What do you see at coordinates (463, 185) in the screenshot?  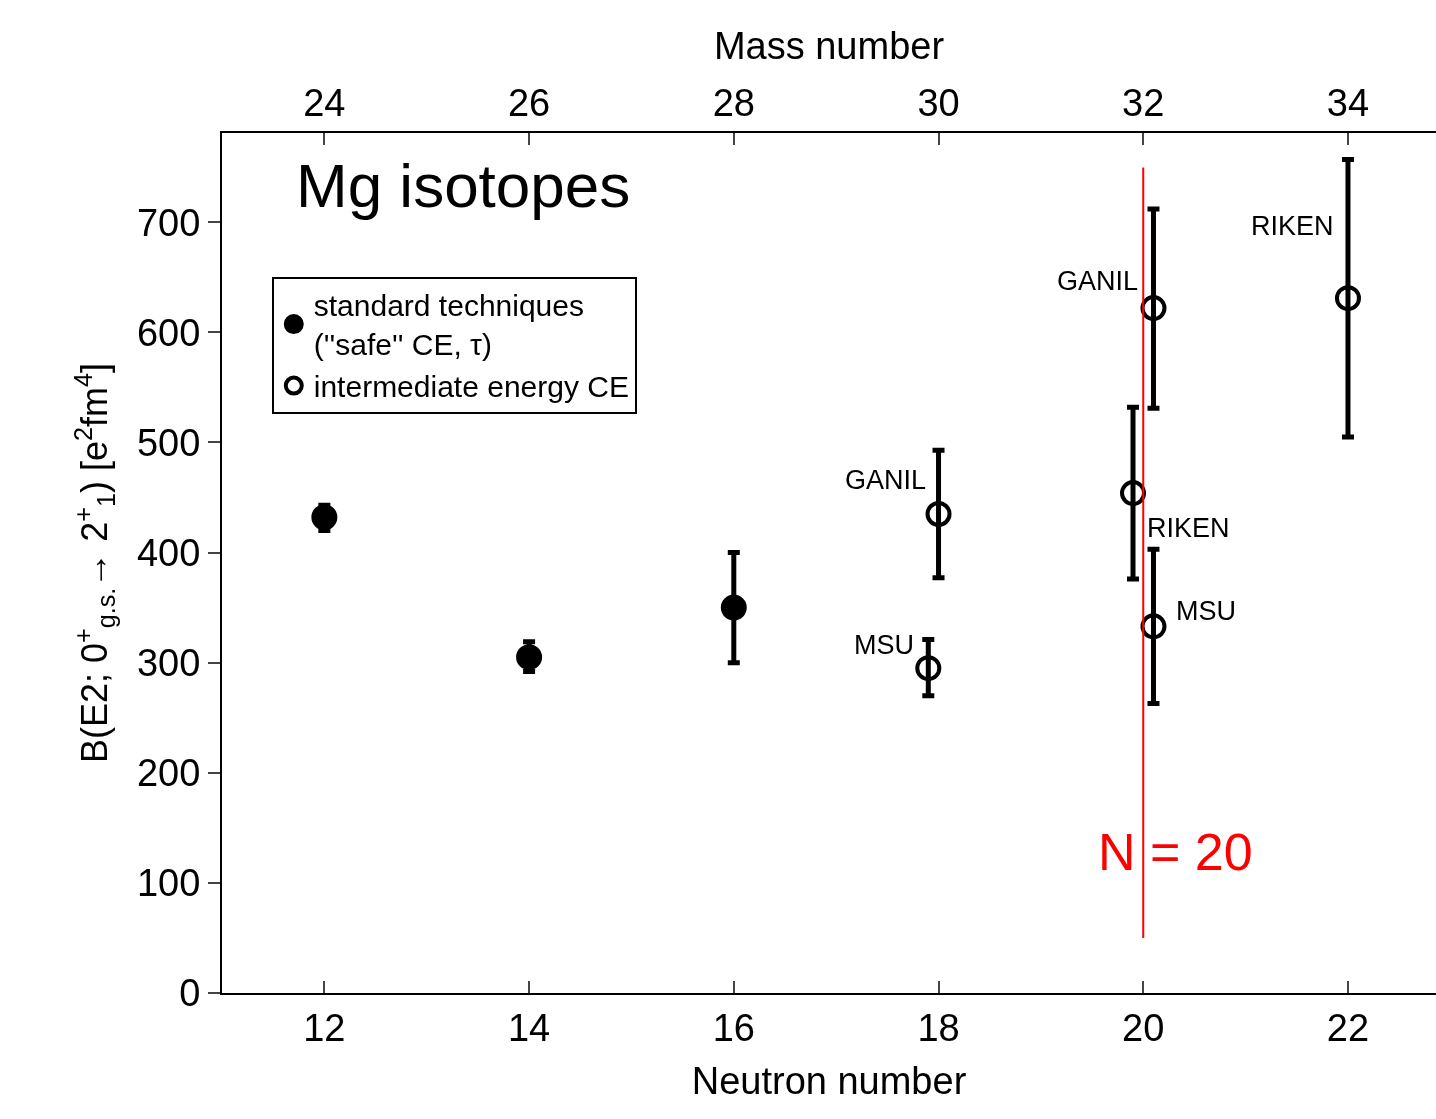 I see `chart-title: Mg isotopes` at bounding box center [463, 185].